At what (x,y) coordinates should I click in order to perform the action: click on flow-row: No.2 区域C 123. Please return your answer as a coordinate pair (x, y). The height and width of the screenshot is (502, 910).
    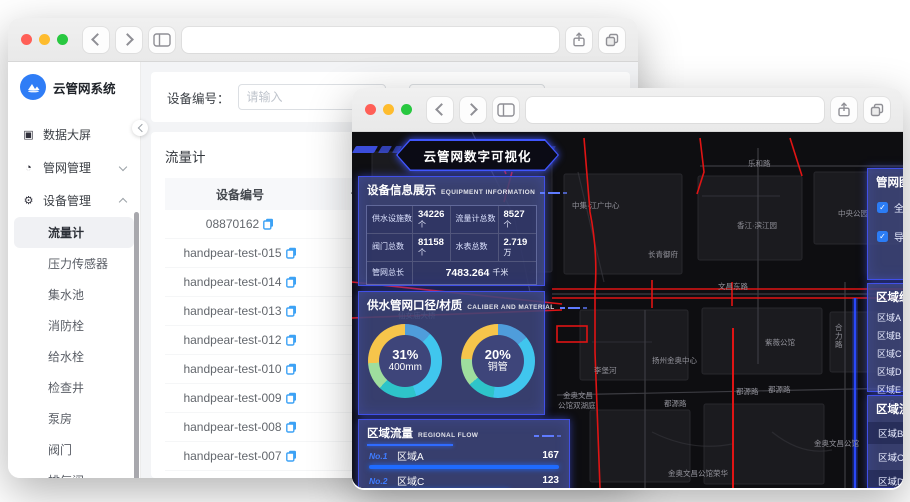
    Looking at the image, I should click on (464, 480).